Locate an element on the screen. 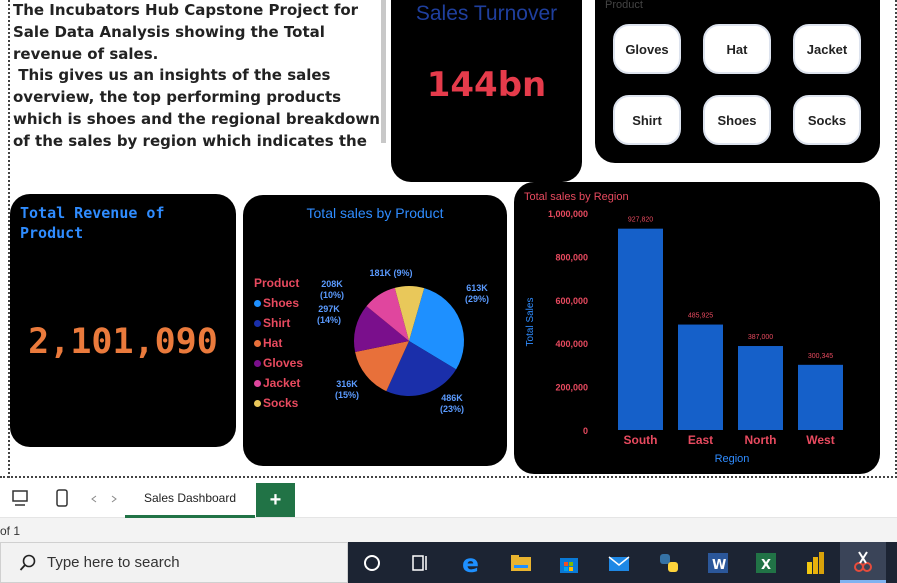 This screenshot has width=897, height=583. tab-sales-dashboard: Sales Dashboard is located at coordinates (190, 499).